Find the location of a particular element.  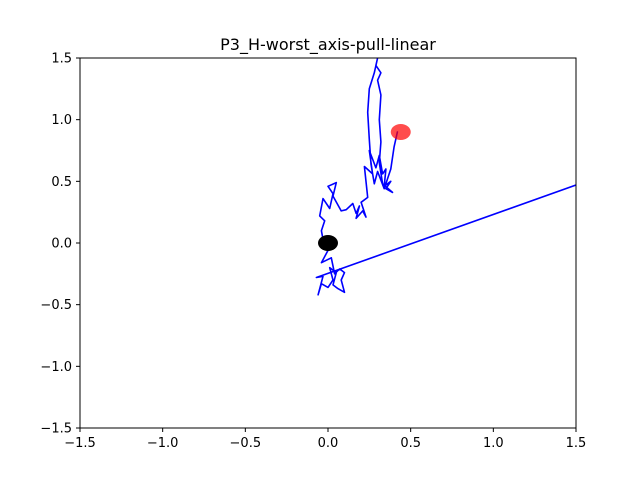

y-tick-label: 0.0 is located at coordinates (61, 244).